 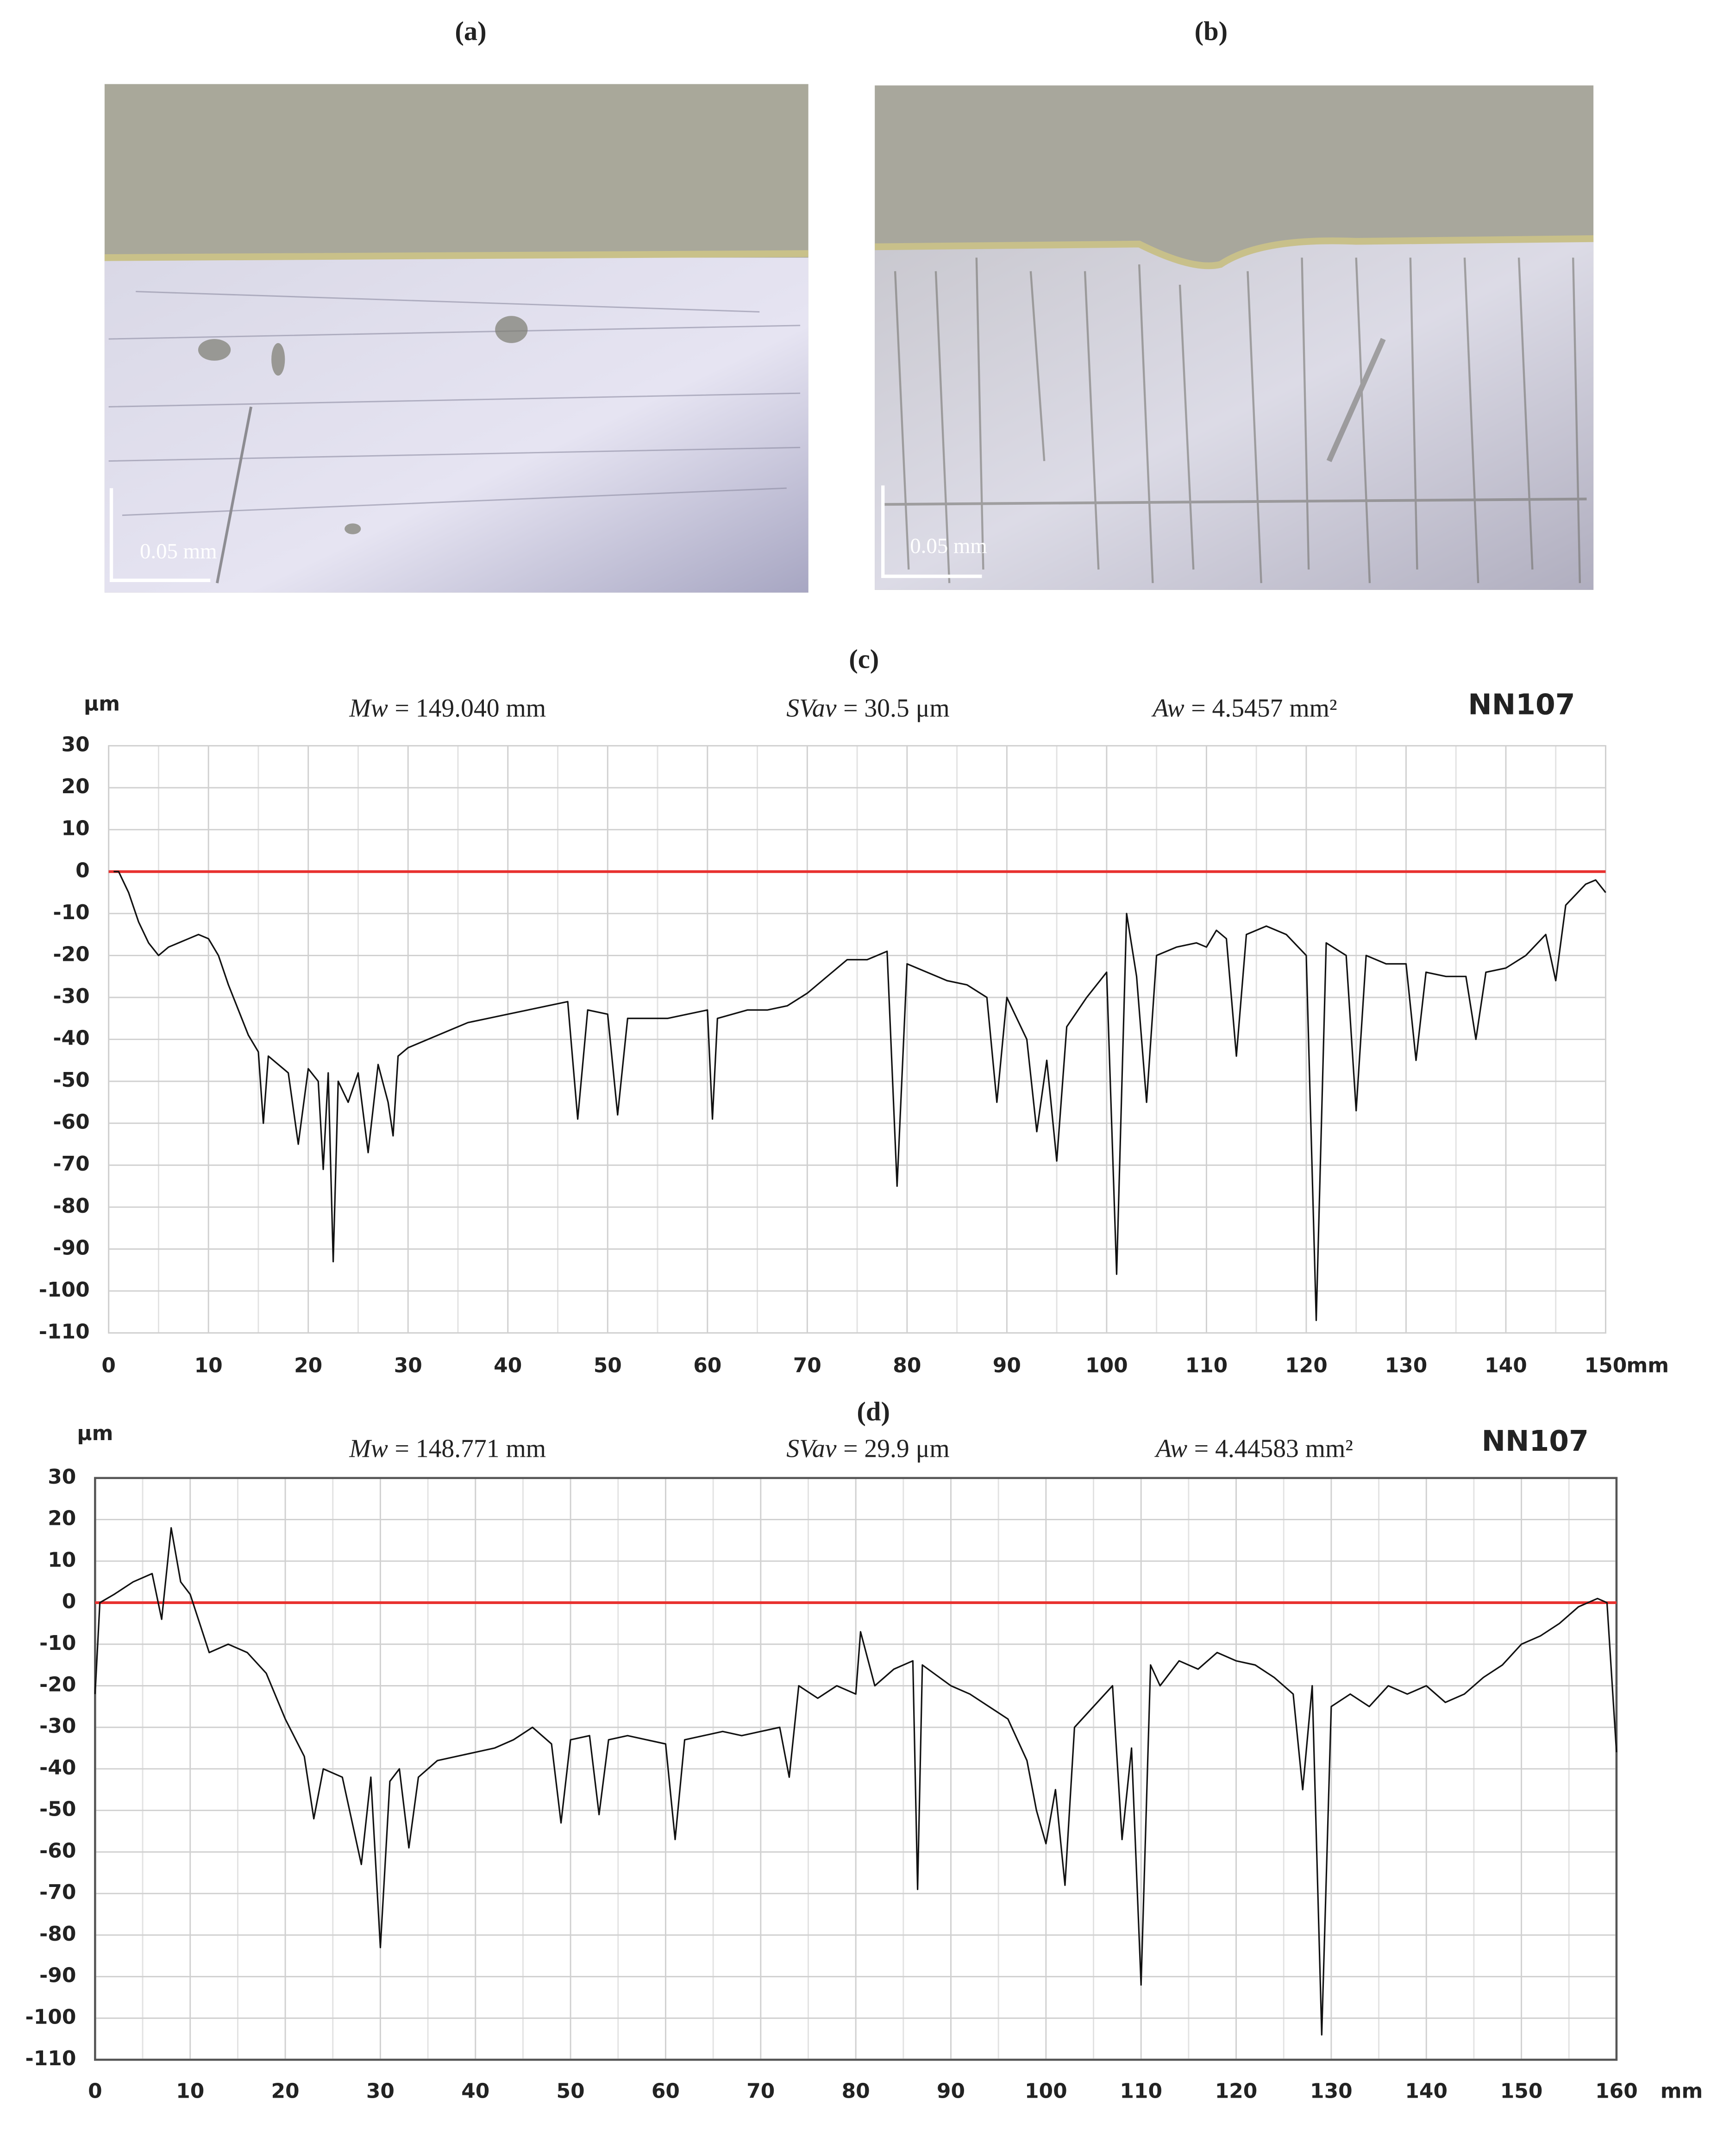 What do you see at coordinates (1206, 1366) in the screenshot?
I see `x-tick-label: 110` at bounding box center [1206, 1366].